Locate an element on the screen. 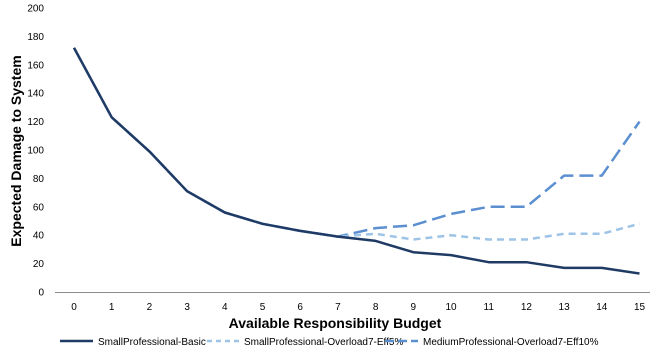  legend-label: SmallProfessional-Overload7-Eff5% is located at coordinates (323, 342).